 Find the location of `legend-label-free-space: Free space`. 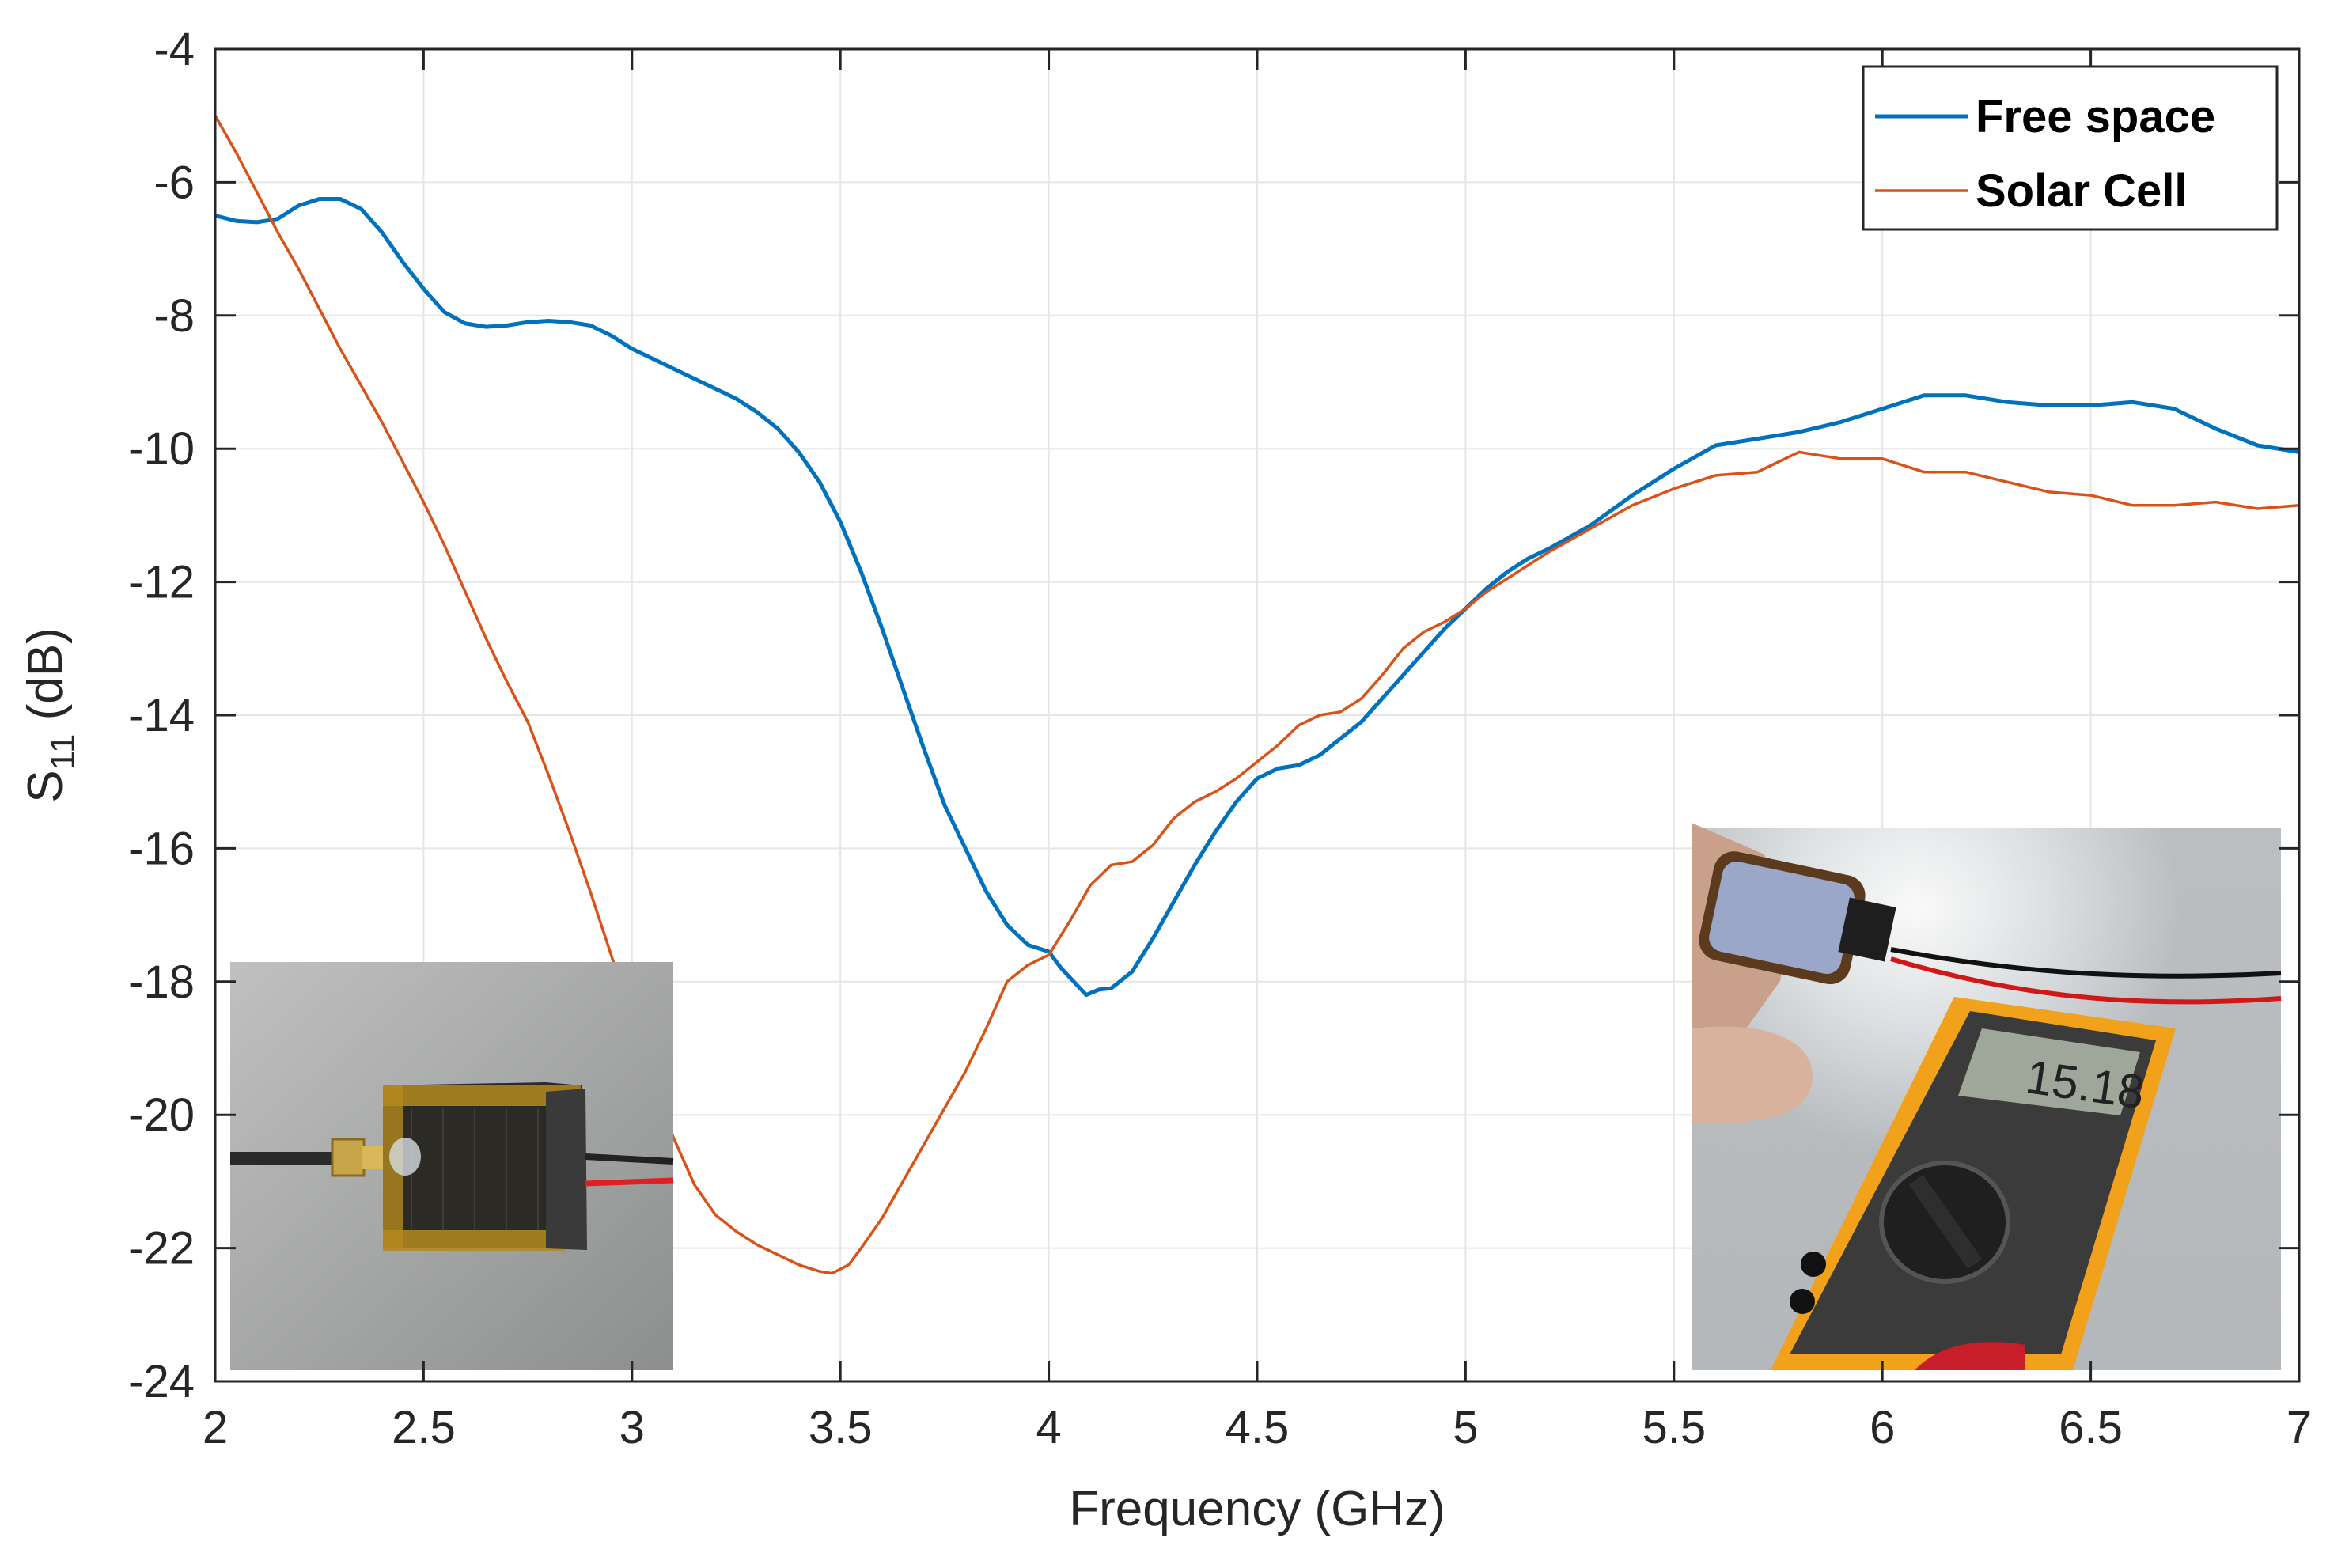

legend-label-free-space: Free space is located at coordinates (2095, 116).